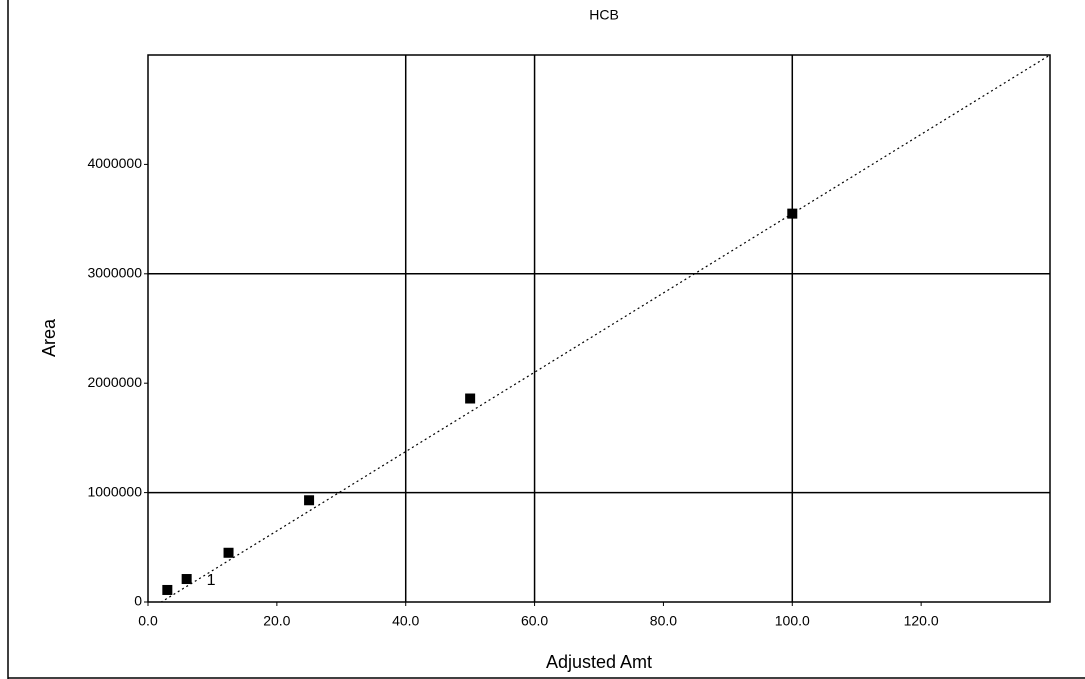 This screenshot has height=679, width=1085. What do you see at coordinates (114, 382) in the screenshot?
I see `y-tick-label: 2000000` at bounding box center [114, 382].